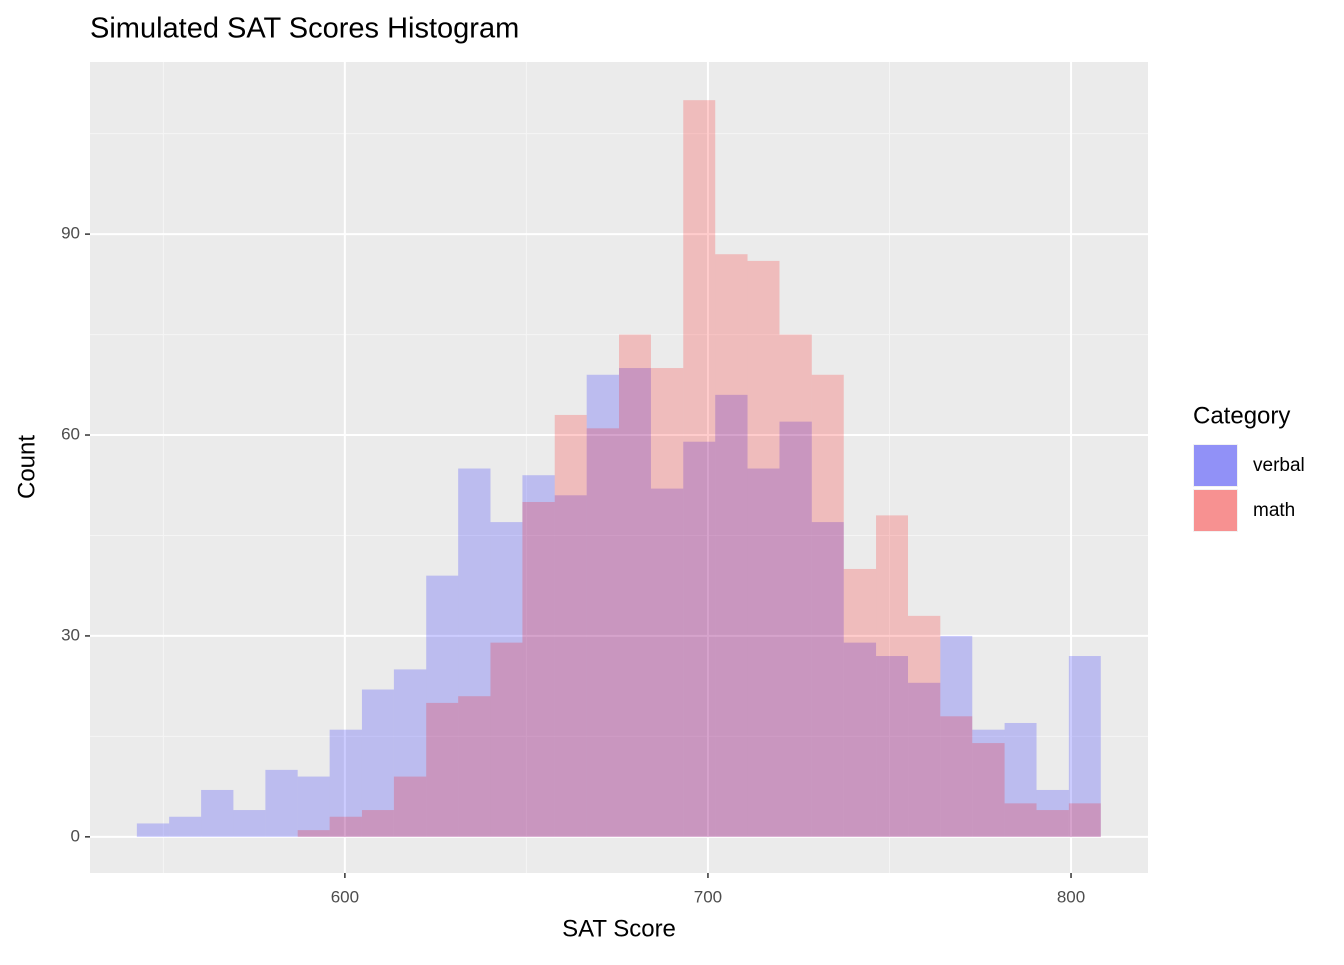 The height and width of the screenshot is (965, 1344). Describe the element at coordinates (70, 233) in the screenshot. I see `y-tick-label: 90` at that location.